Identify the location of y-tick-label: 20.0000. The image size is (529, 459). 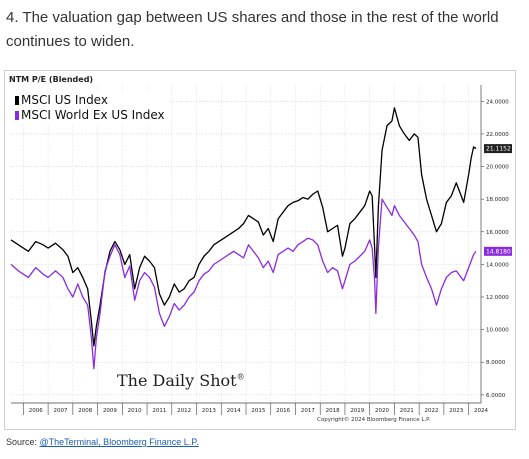
(497, 168).